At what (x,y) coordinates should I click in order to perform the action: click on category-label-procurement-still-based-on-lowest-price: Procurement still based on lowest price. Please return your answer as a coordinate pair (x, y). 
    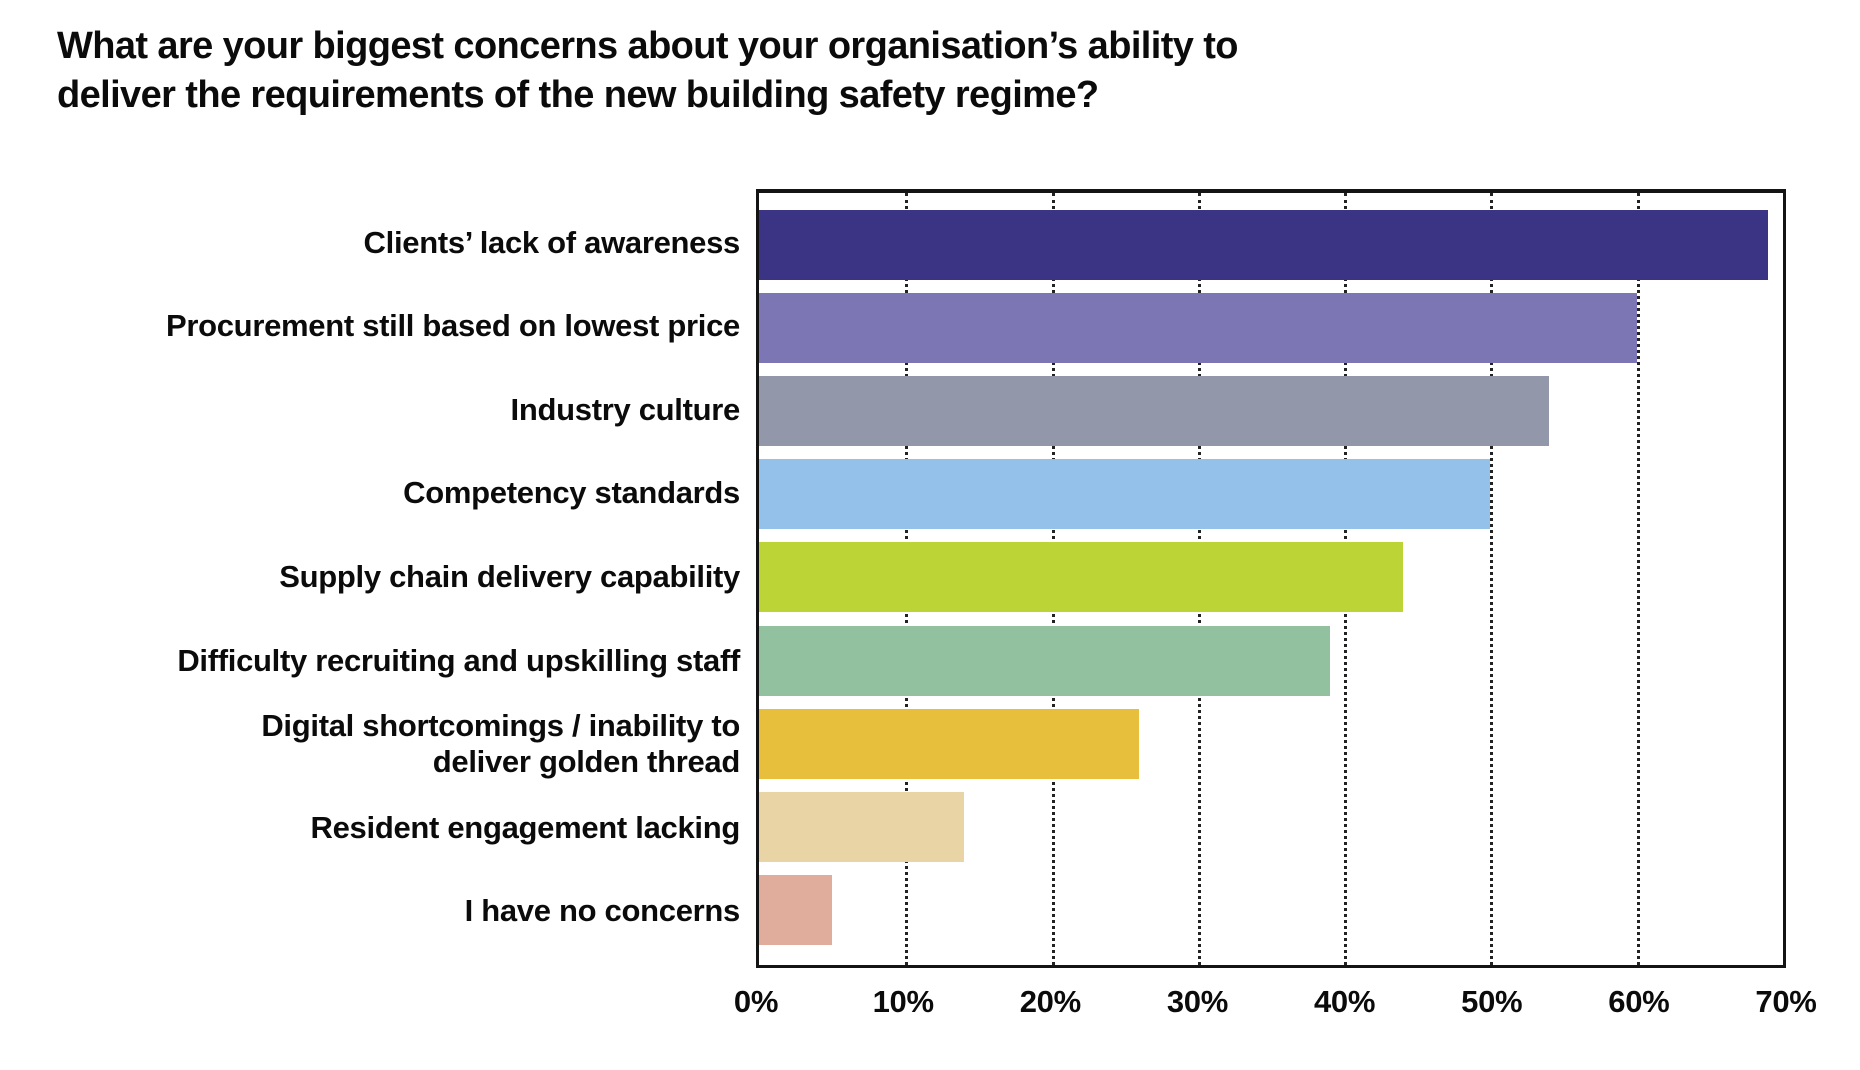
    Looking at the image, I should click on (452, 326).